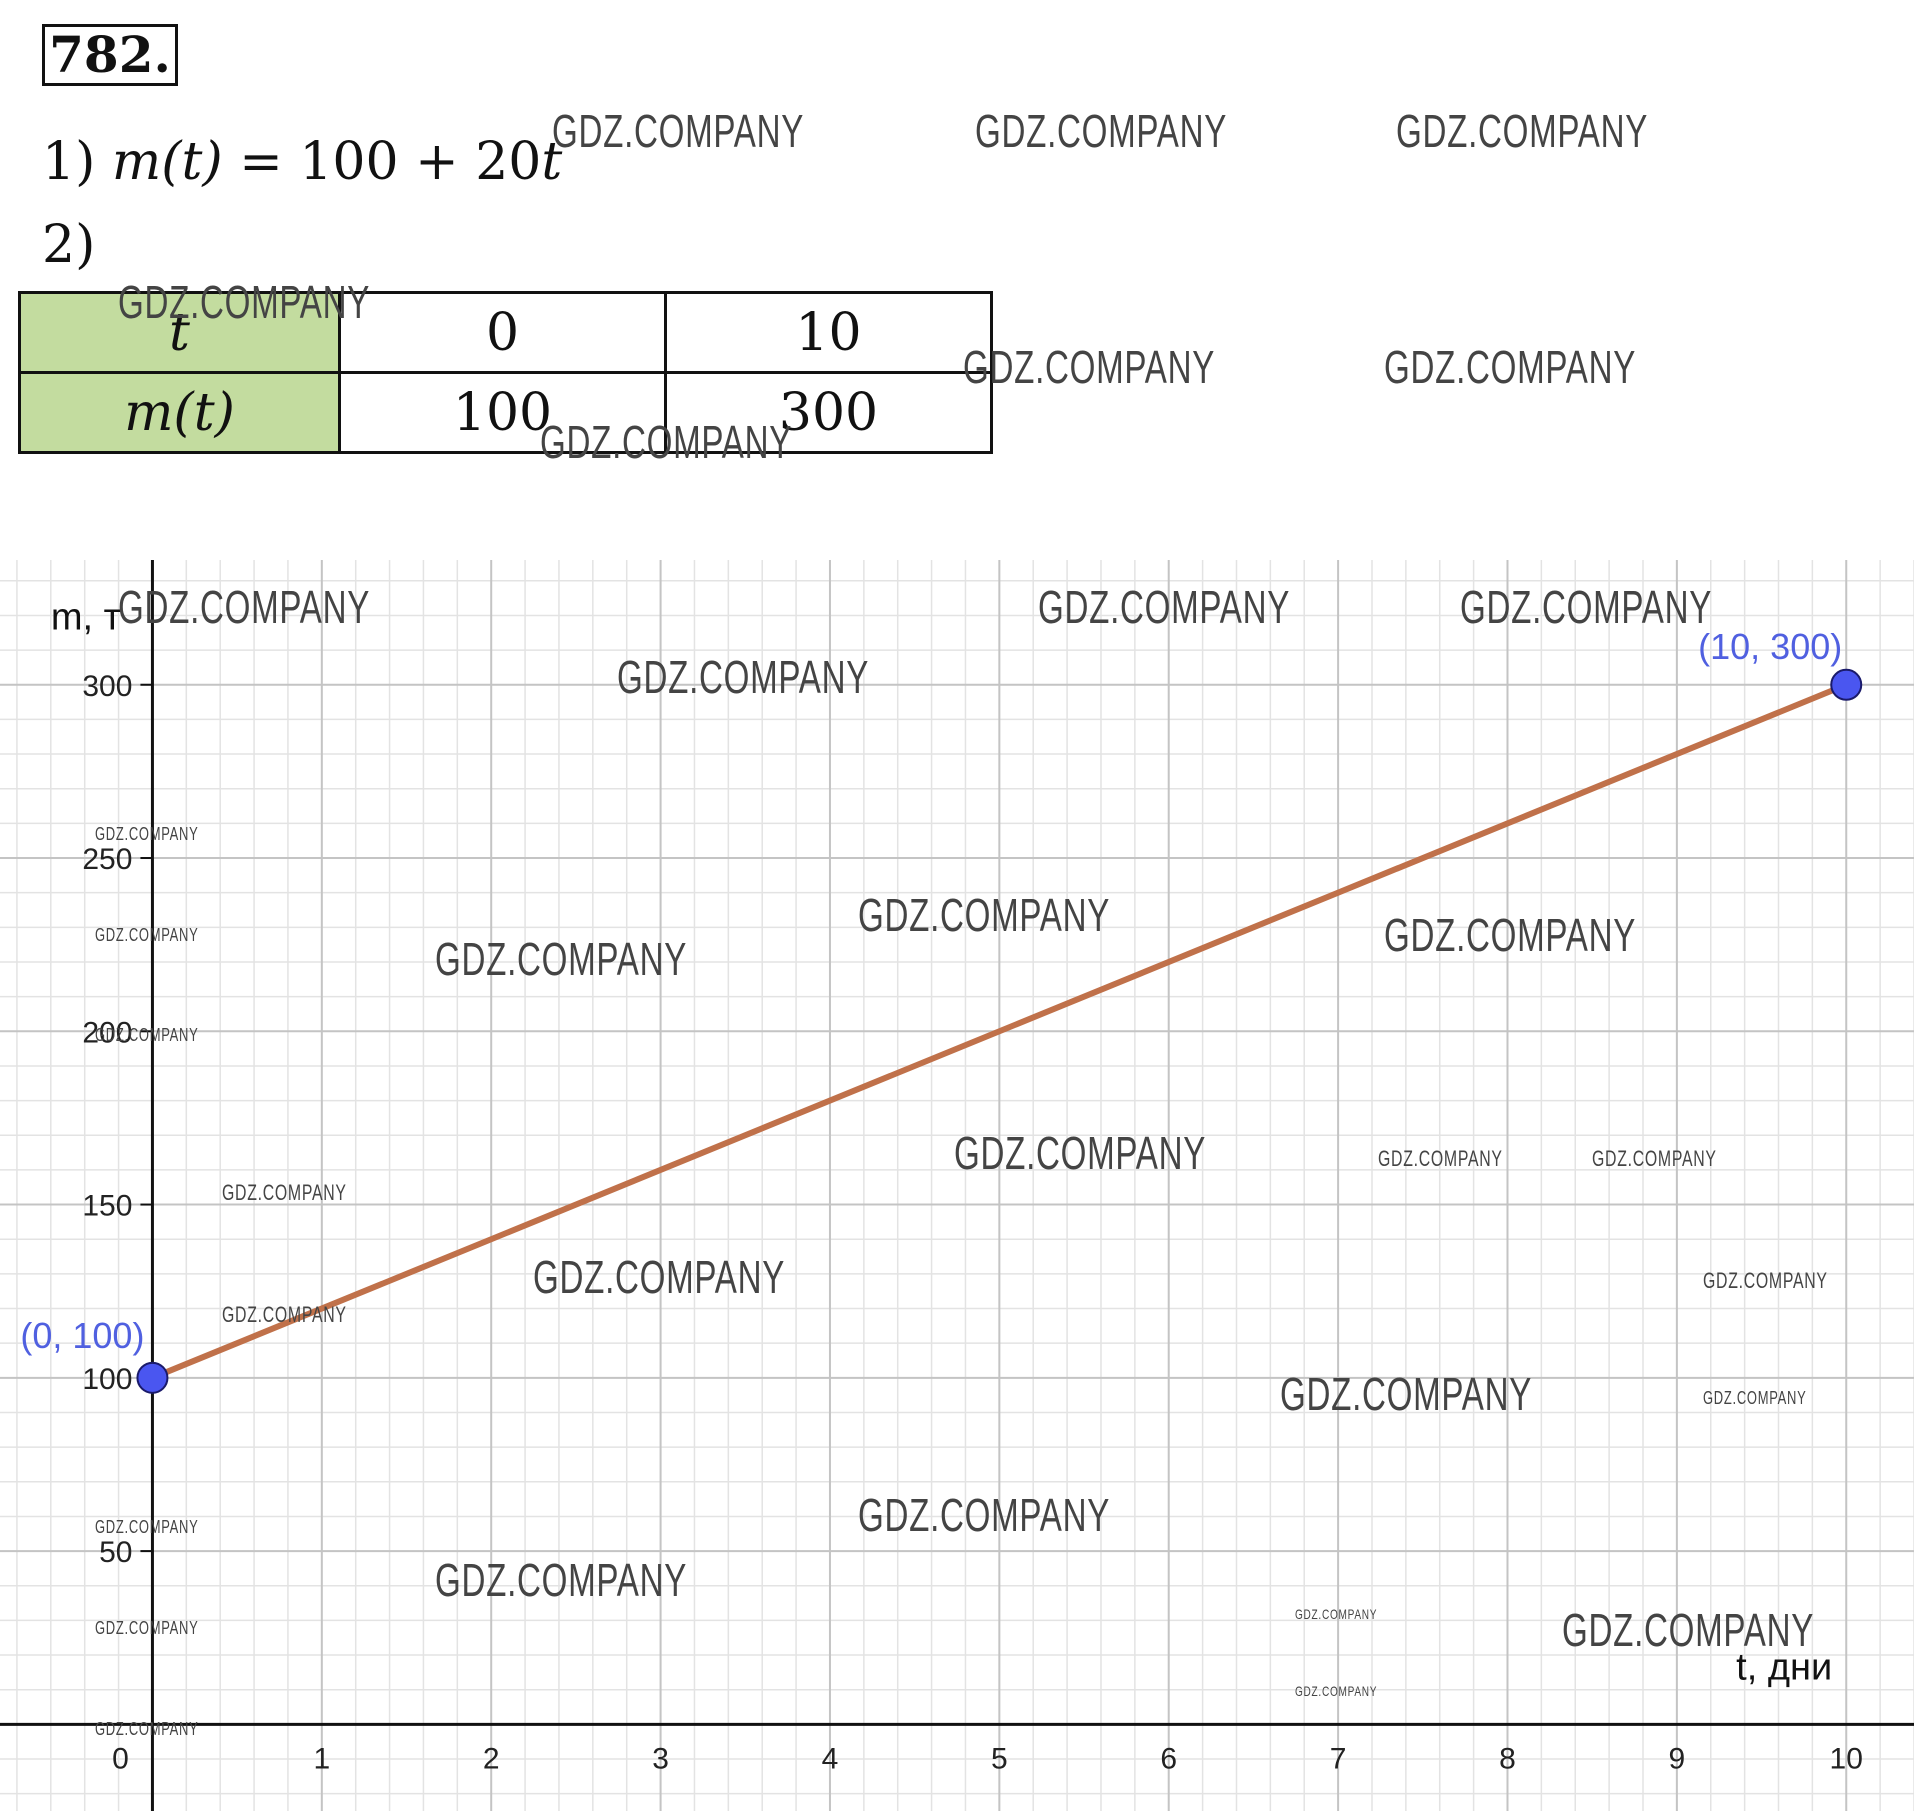  Describe the element at coordinates (107, 1379) in the screenshot. I see `y-tick-label: 100` at that location.